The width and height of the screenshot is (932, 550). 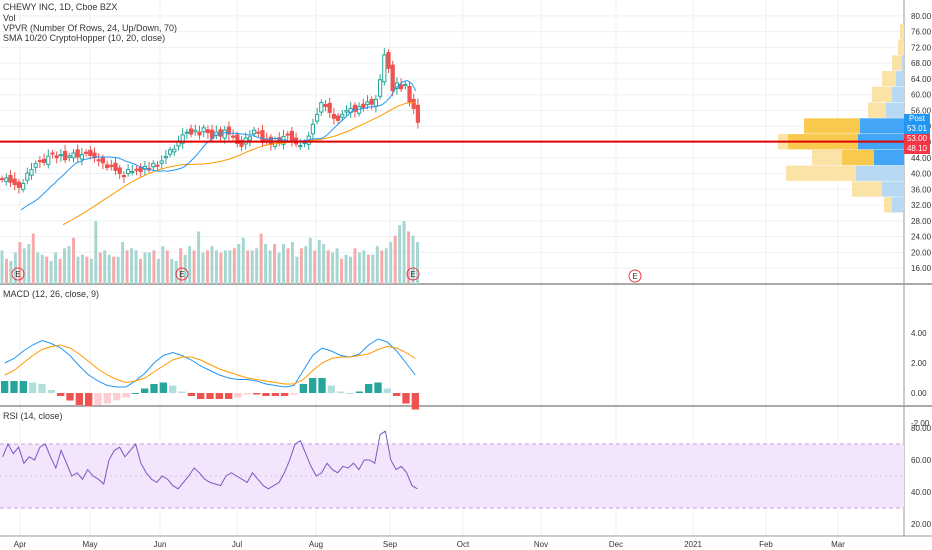 I want to click on price-tick-12: 32.00, so click(x=921, y=205).